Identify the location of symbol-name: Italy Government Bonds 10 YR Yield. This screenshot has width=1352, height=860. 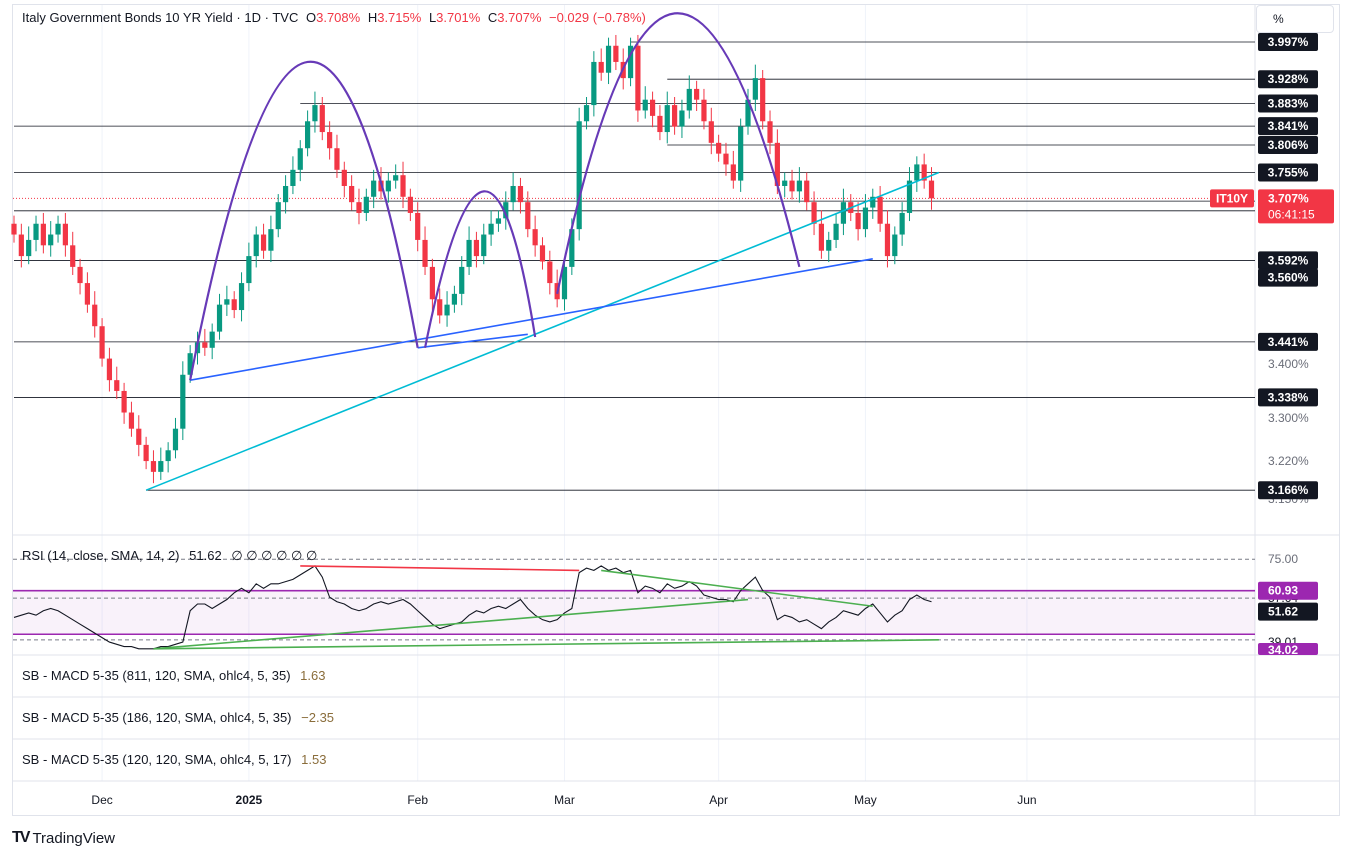
(127, 17).